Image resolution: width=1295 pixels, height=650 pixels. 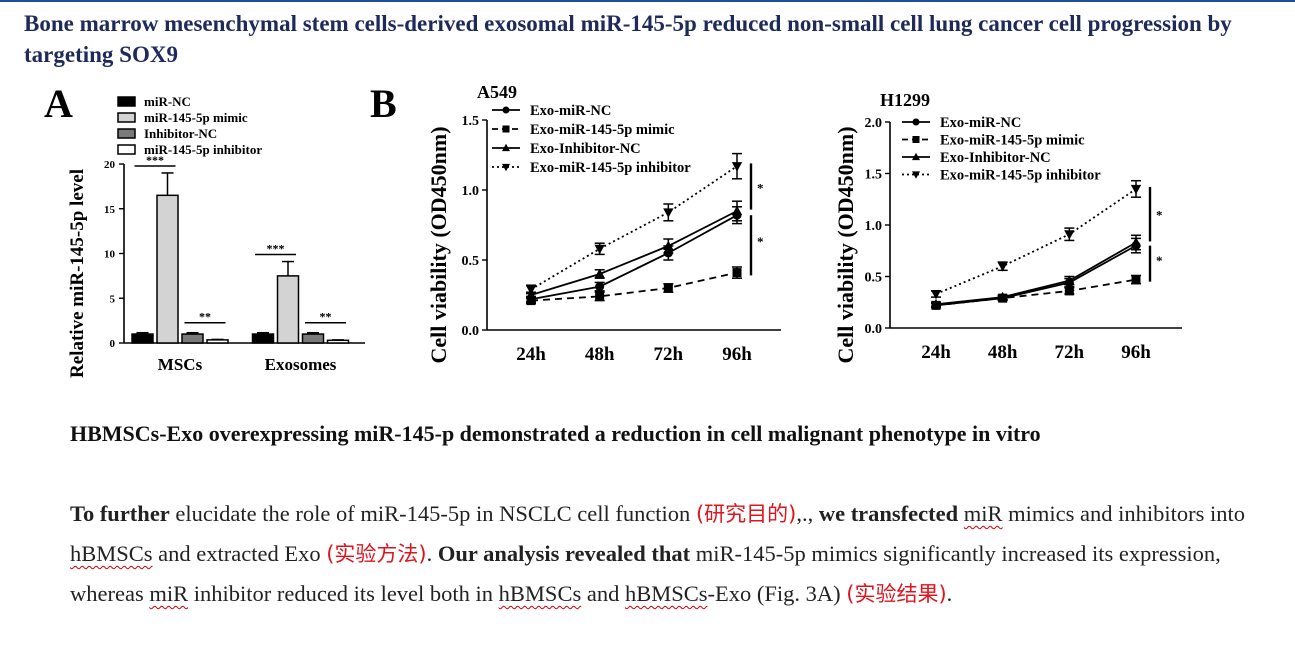 What do you see at coordinates (888, 513) in the screenshot?
I see `para-seg: we transfected` at bounding box center [888, 513].